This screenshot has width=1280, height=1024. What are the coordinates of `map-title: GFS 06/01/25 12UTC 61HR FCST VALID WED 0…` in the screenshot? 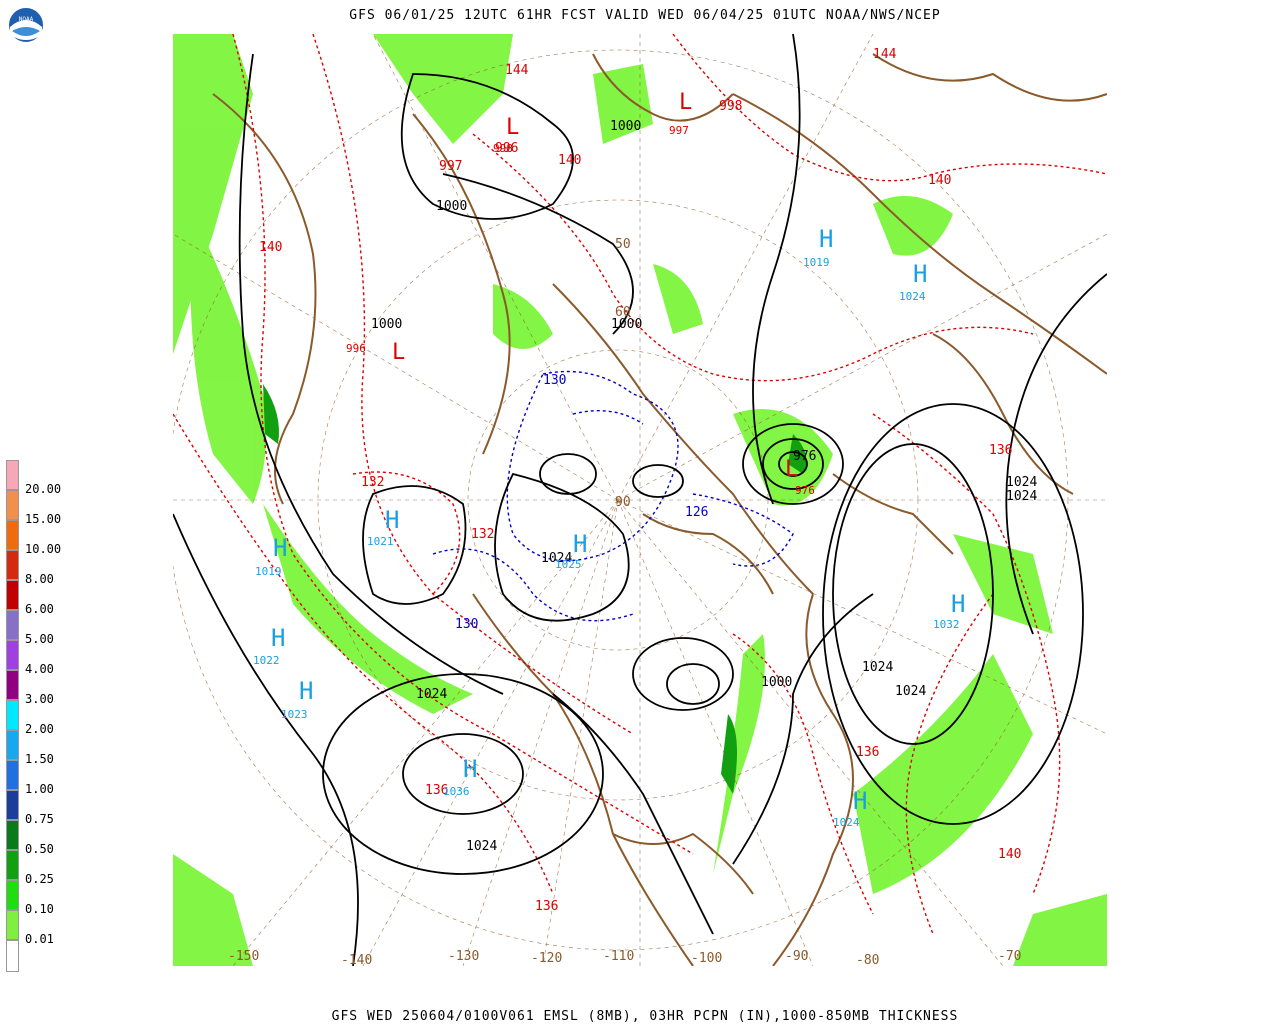 It's located at (645, 15).